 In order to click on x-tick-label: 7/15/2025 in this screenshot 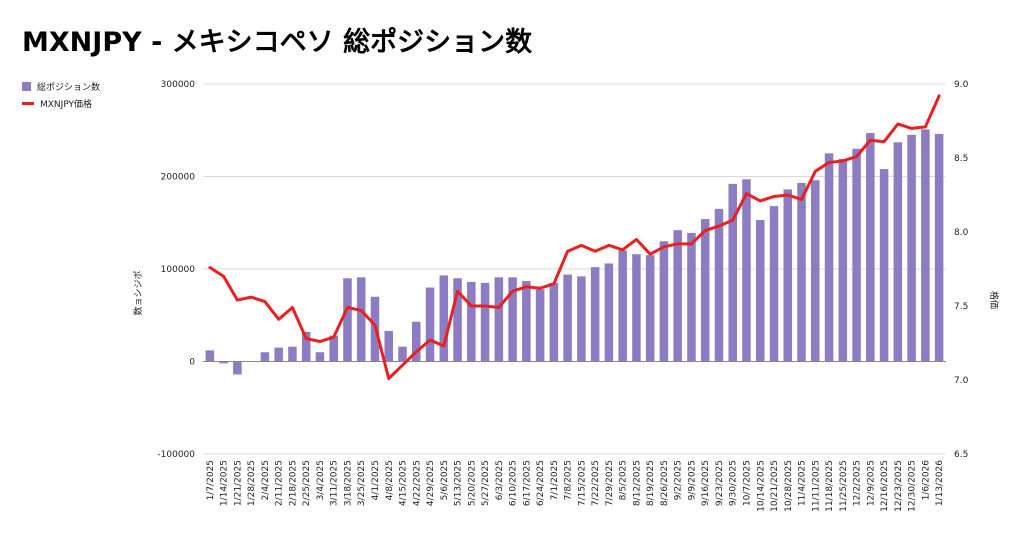, I will do `click(582, 483)`.